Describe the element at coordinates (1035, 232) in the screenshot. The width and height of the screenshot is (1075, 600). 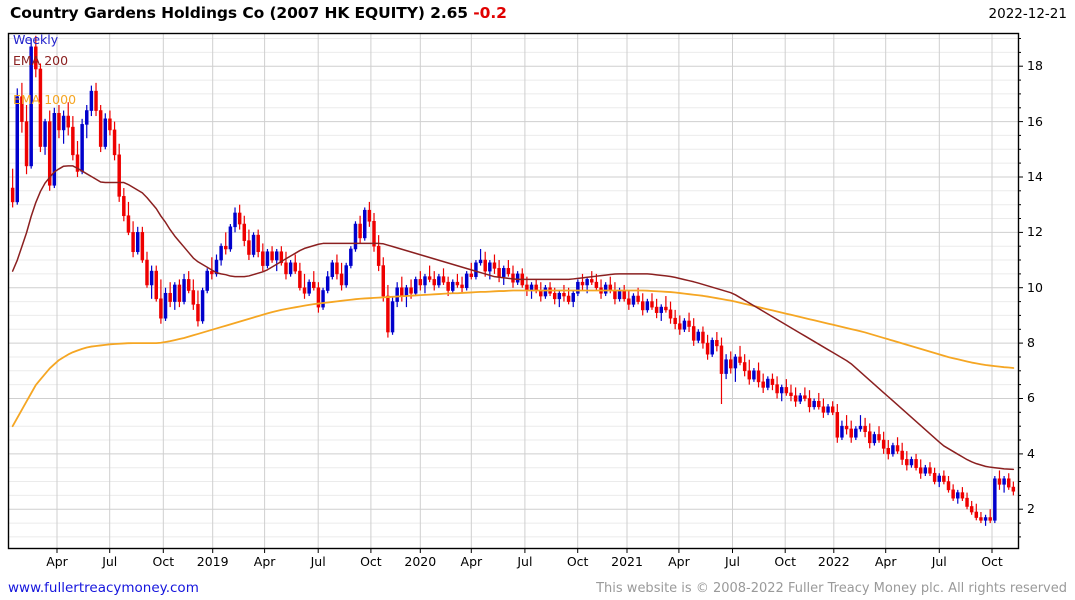
I see `y-axis-tick-label: 12` at that location.